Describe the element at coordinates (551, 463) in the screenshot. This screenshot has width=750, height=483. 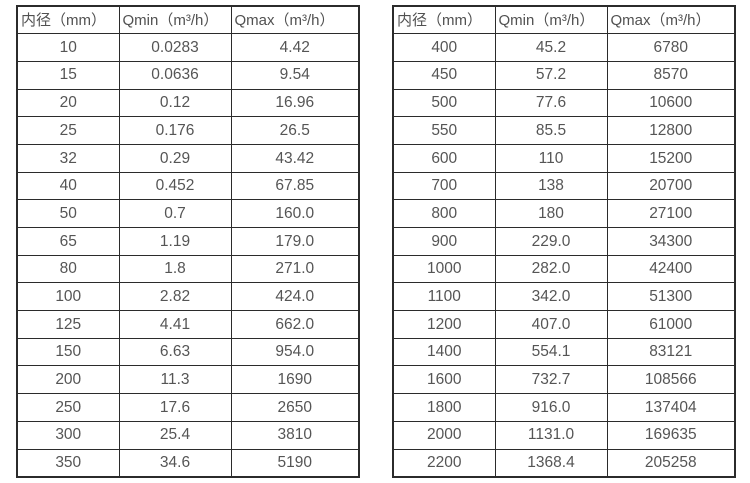
I see `table-cell: 1368.4` at that location.